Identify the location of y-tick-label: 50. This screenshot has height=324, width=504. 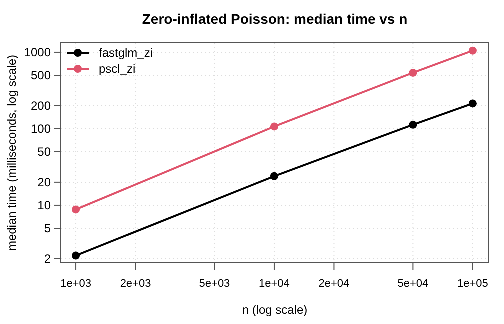
(45, 152).